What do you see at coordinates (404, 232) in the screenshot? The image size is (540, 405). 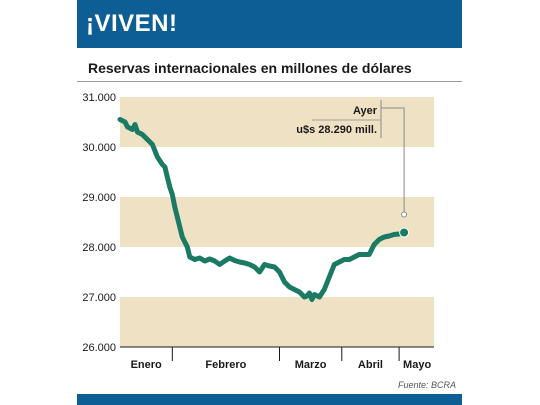 I see `last-point-marker` at bounding box center [404, 232].